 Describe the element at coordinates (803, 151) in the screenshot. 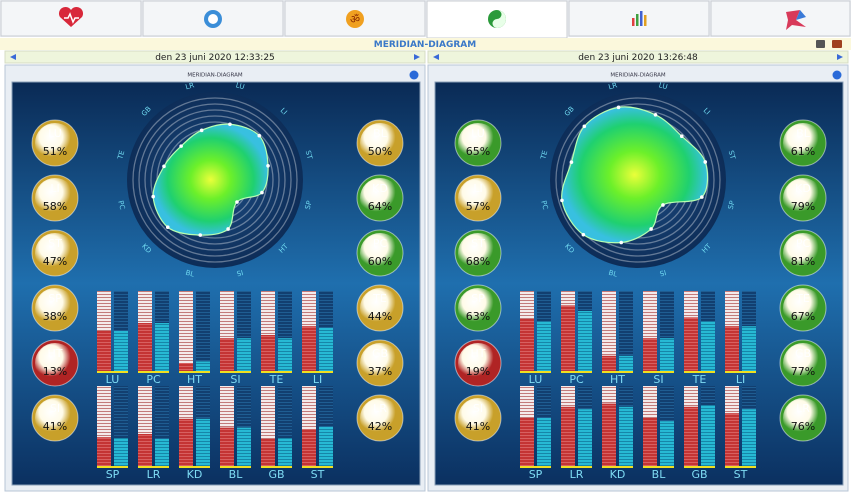

I see `meridian-value: 61%` at that location.